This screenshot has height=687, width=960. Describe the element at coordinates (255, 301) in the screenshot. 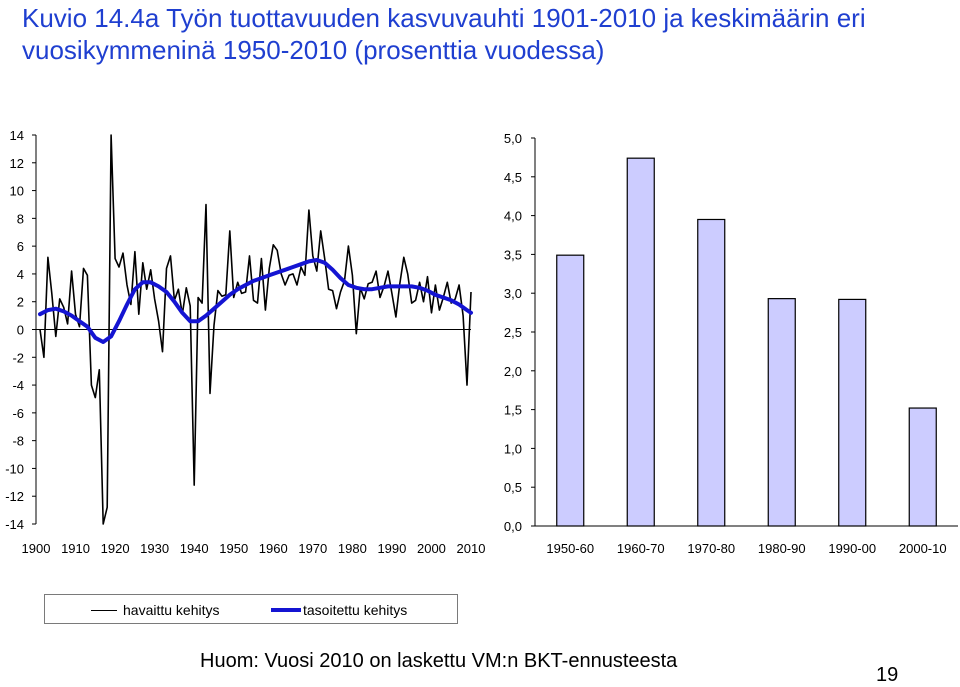

I see `series-line-smoothed` at that location.